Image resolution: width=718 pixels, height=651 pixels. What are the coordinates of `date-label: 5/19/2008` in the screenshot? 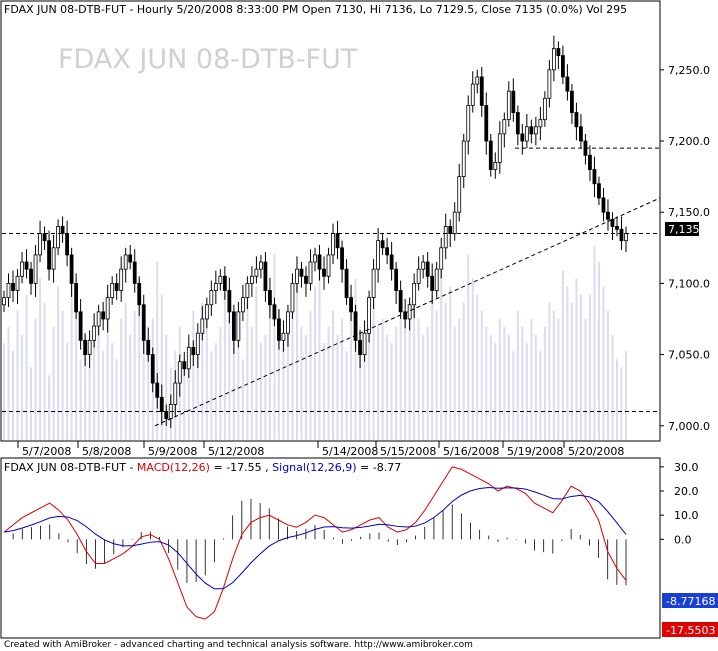 It's located at (535, 451).